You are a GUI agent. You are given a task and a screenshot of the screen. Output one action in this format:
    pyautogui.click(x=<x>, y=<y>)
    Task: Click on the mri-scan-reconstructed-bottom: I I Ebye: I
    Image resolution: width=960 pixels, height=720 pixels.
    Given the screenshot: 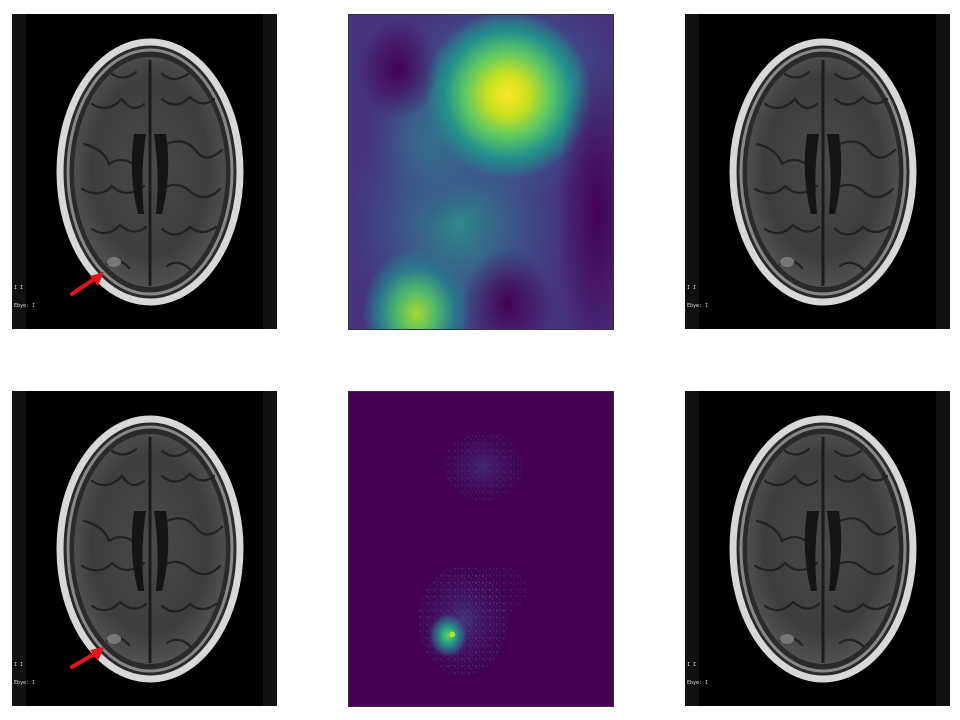 What is the action you would take?
    pyautogui.click(x=817, y=548)
    